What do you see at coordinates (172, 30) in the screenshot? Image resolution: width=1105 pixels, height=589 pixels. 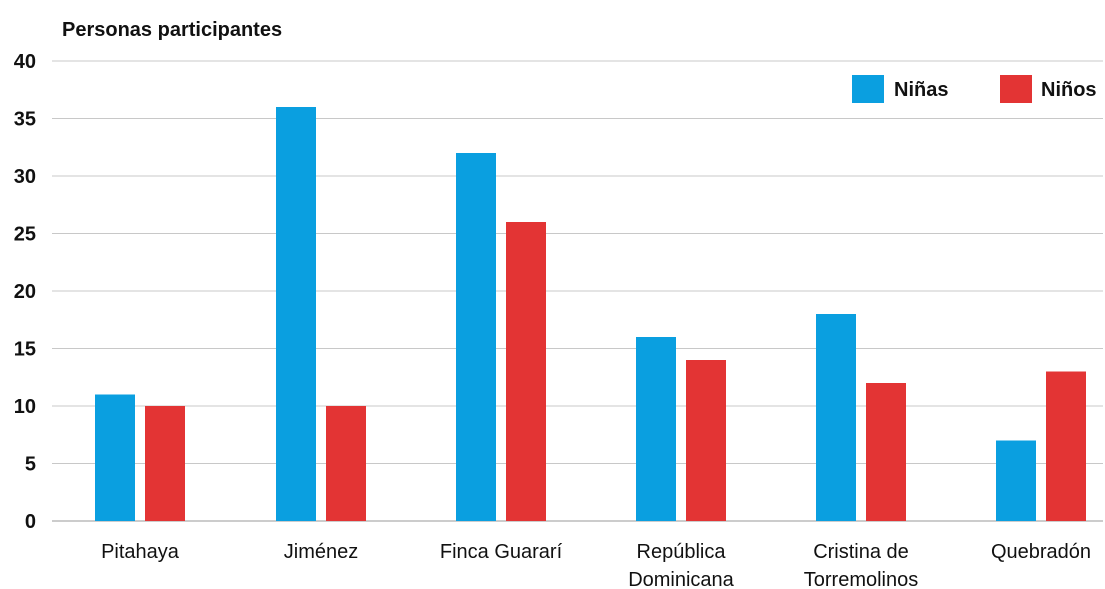 I see `y-axis-title: Personas participantes` at bounding box center [172, 30].